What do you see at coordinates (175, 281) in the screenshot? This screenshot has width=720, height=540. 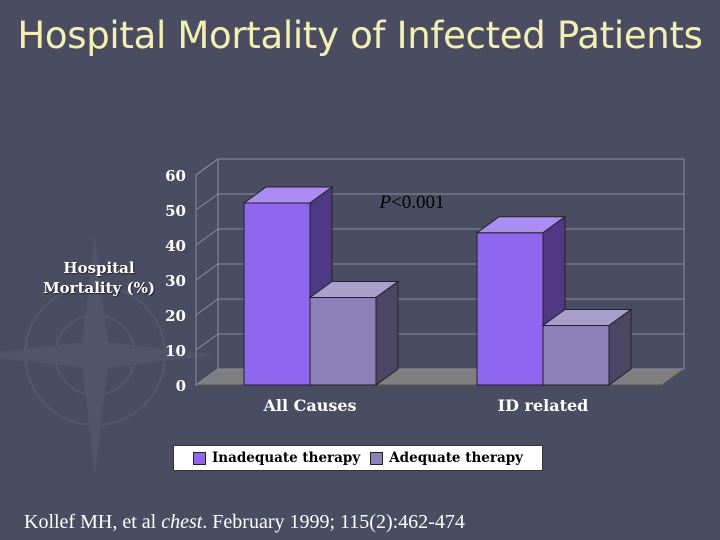 I see `y-tick-label: 30` at bounding box center [175, 281].